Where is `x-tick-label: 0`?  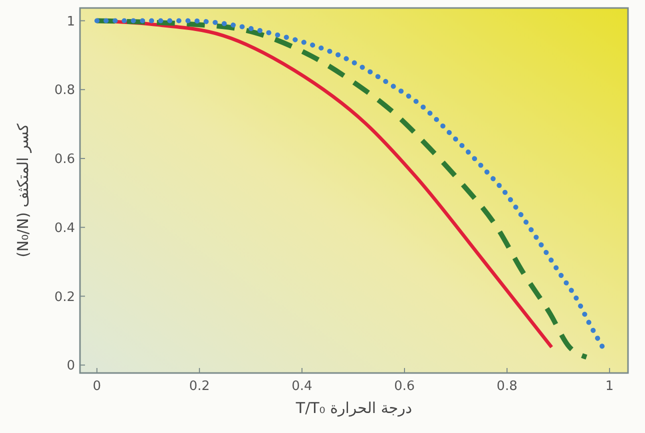
x-tick-label: 0 is located at coordinates (97, 386).